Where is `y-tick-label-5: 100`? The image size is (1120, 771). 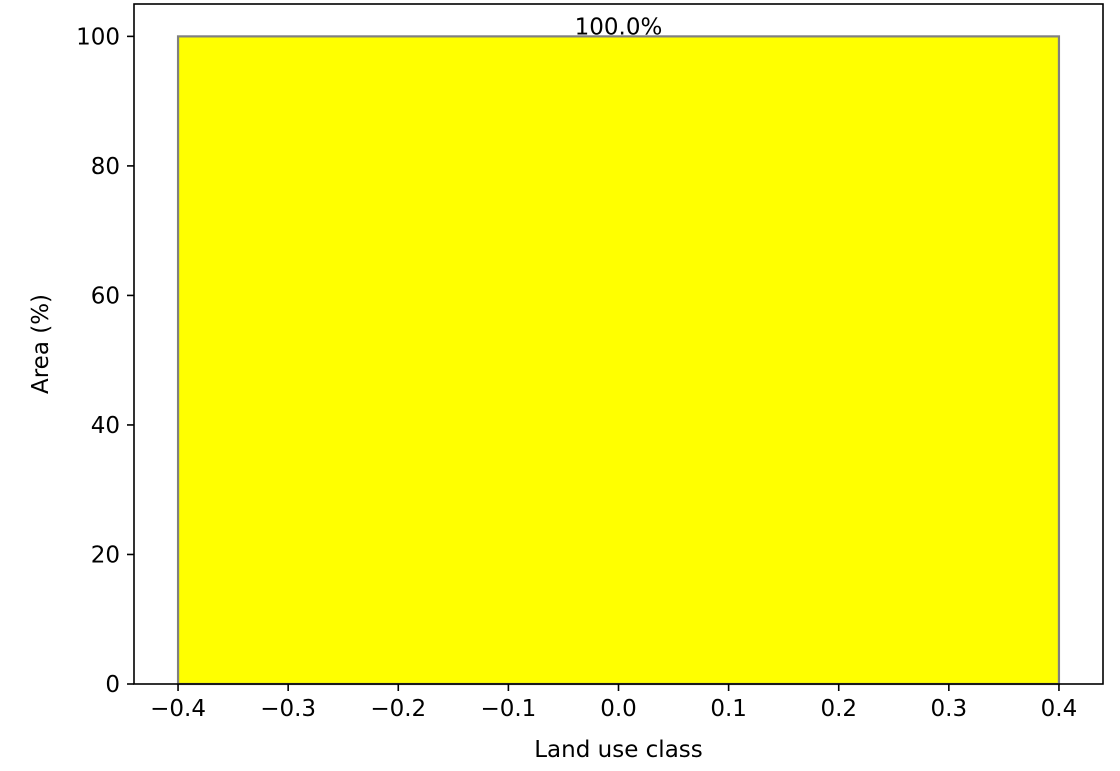
y-tick-label-5: 100 is located at coordinates (98, 37).